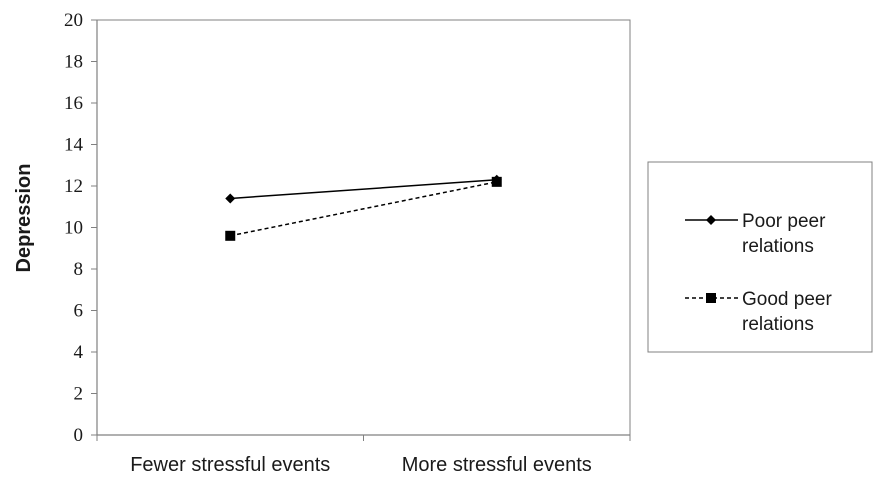 This screenshot has width=874, height=477. I want to click on series-layer, so click(363, 207).